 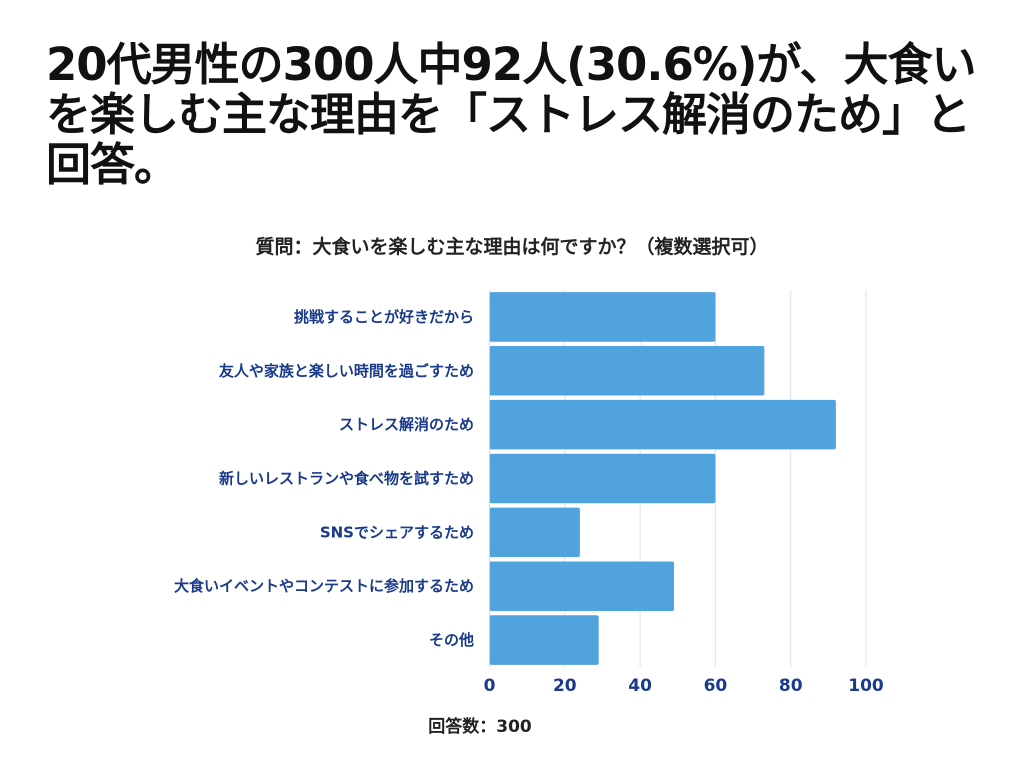 I want to click on x-tick-label: 60, so click(x=716, y=686).